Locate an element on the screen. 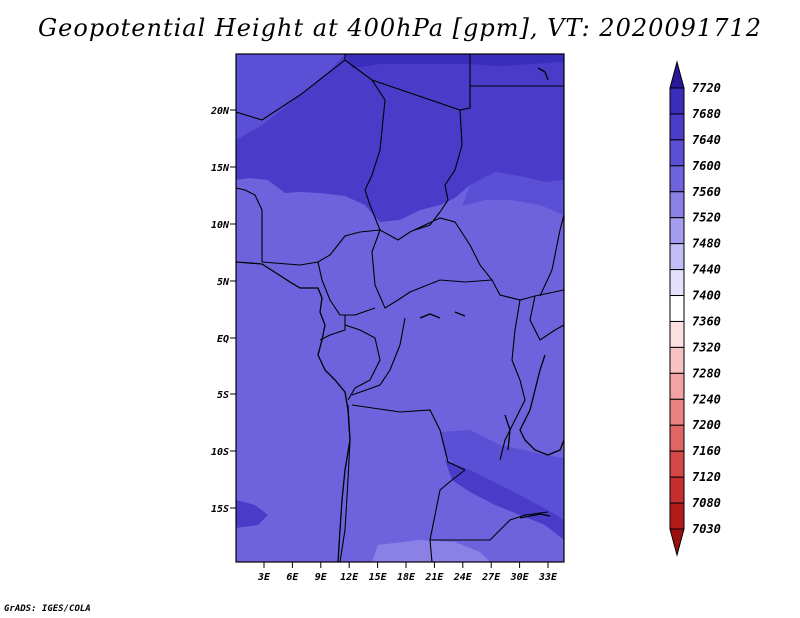  lon-label: 18E is located at coordinates (406, 577).